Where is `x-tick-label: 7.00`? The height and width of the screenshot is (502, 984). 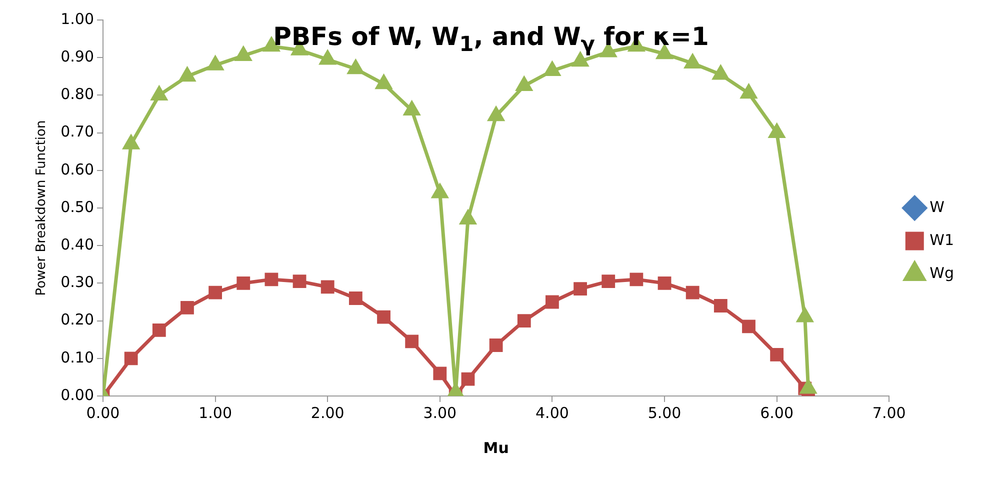
x-tick-label: 7.00 is located at coordinates (889, 413).